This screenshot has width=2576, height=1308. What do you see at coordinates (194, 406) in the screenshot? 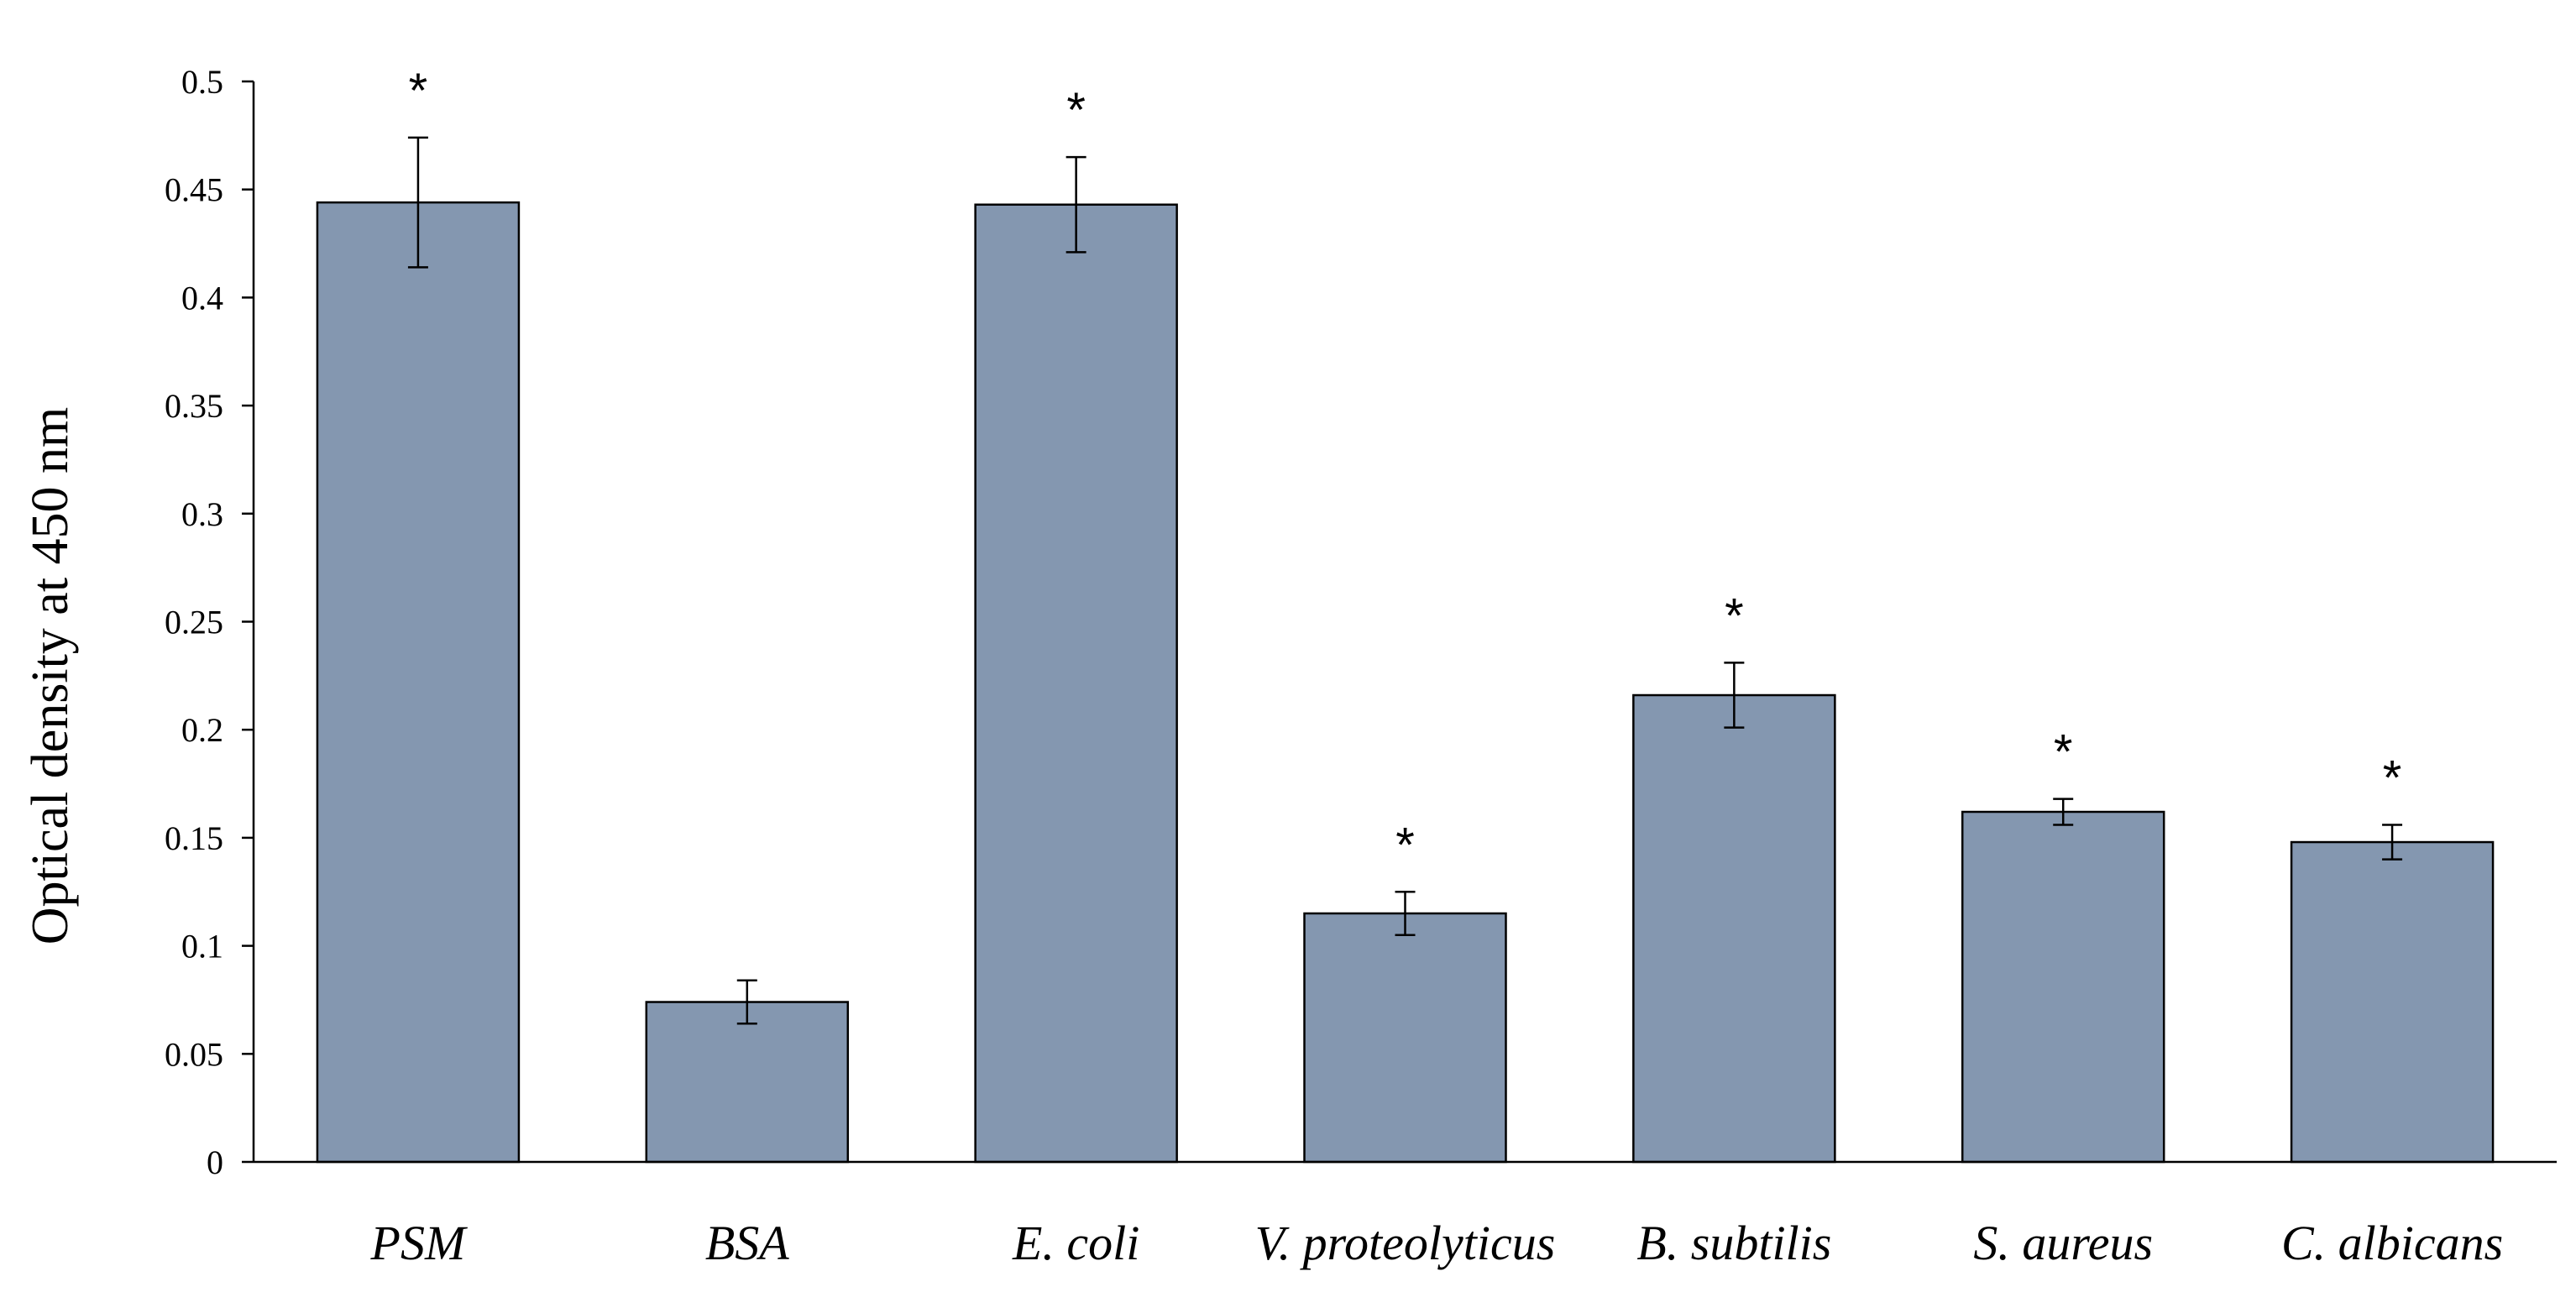
I see `y-tick-label: 0.35` at bounding box center [194, 406].